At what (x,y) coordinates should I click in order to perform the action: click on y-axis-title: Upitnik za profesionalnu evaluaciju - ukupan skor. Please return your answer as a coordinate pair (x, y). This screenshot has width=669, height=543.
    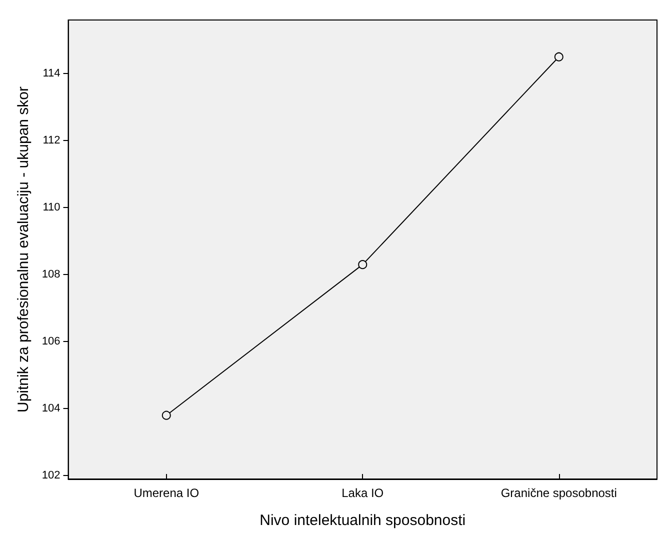
    Looking at the image, I should click on (23, 249).